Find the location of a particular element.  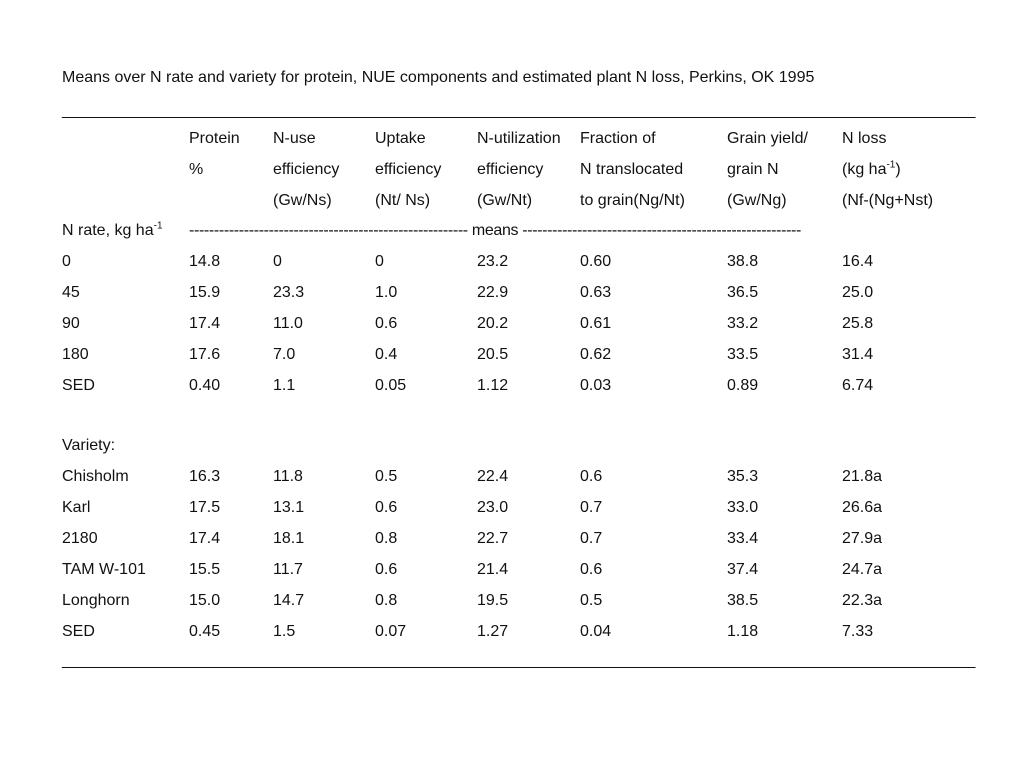

table-cell: 15.5 is located at coordinates (205, 569).